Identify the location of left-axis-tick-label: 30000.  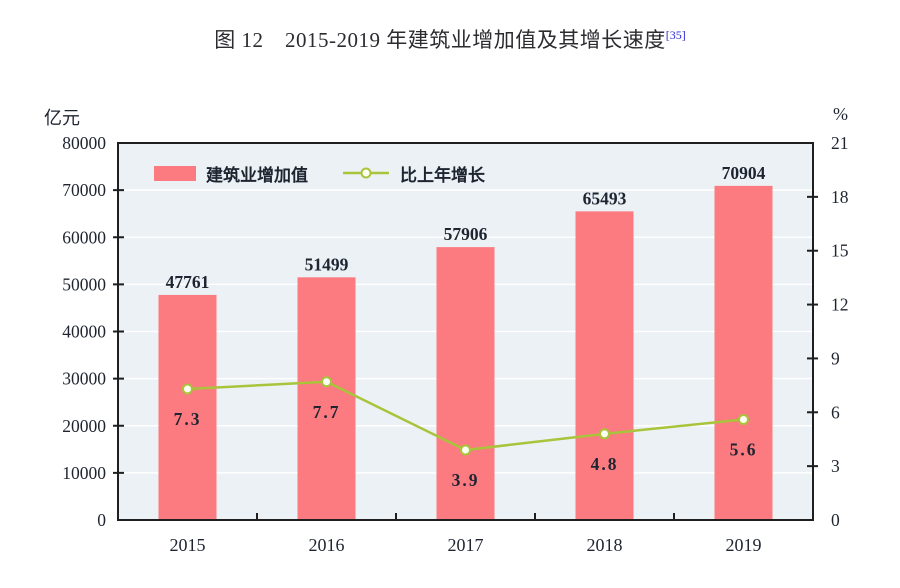
(84, 379).